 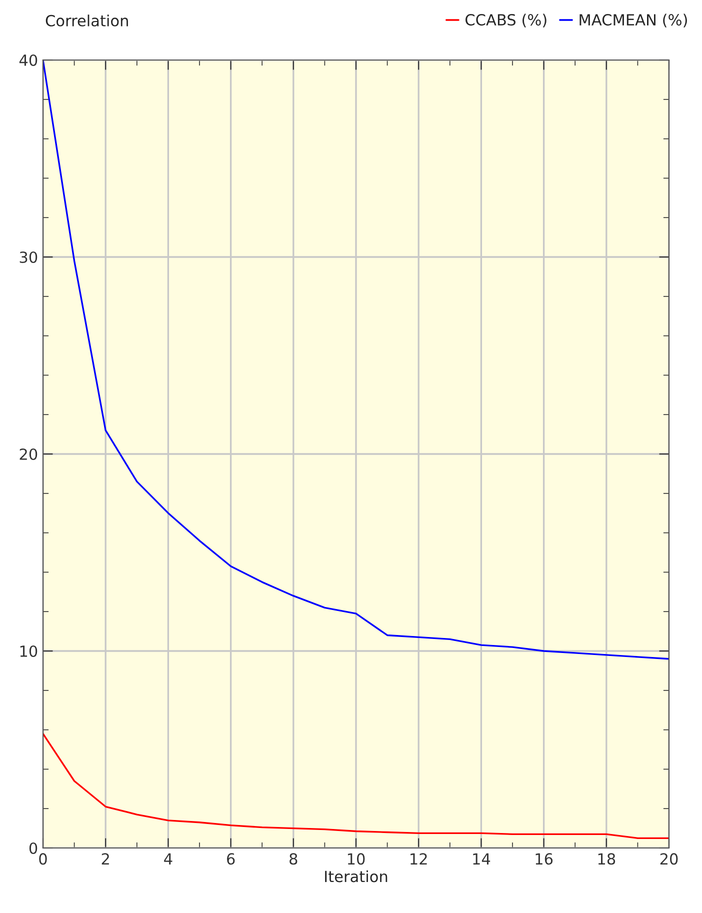 What do you see at coordinates (43, 859) in the screenshot?
I see `x-tick-label: 0` at bounding box center [43, 859].